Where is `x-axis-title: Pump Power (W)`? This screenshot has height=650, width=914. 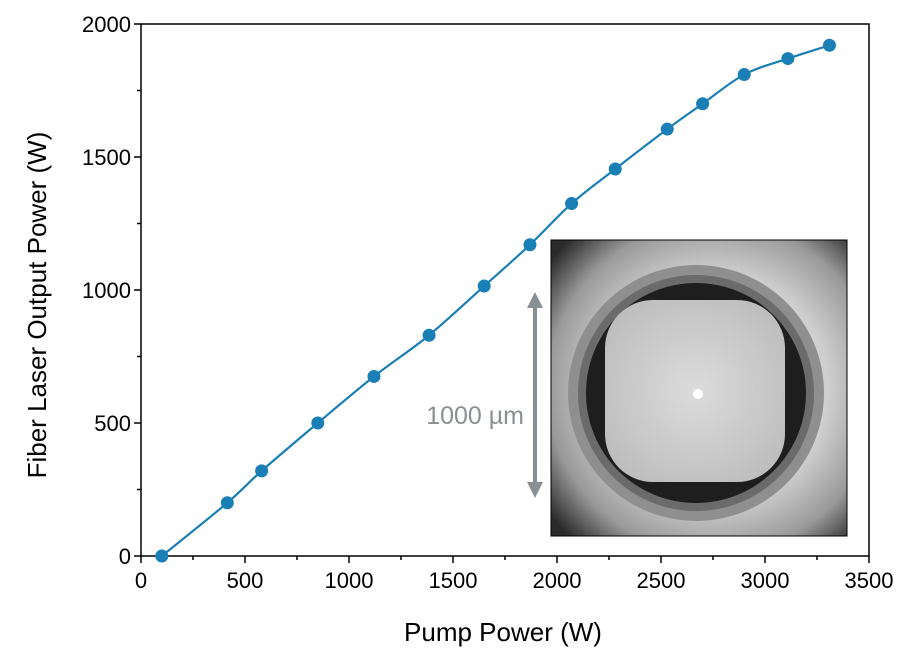 x-axis-title: Pump Power (W) is located at coordinates (503, 632).